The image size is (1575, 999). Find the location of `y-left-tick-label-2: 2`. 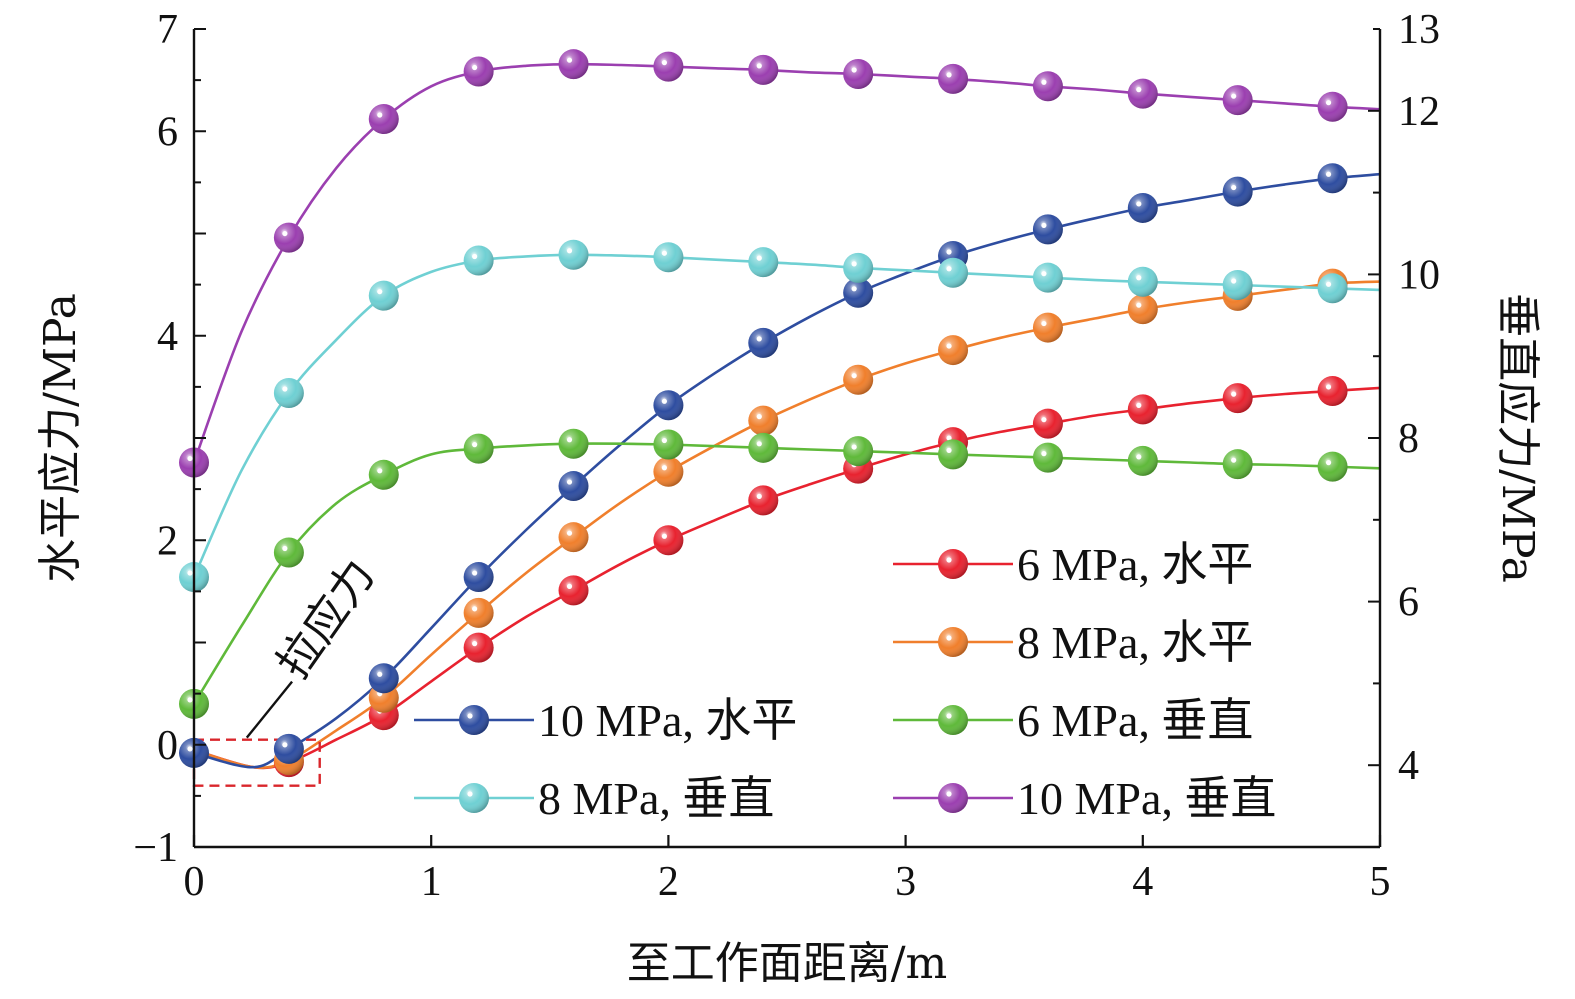

y-left-tick-label-2: 2 is located at coordinates (167, 541).